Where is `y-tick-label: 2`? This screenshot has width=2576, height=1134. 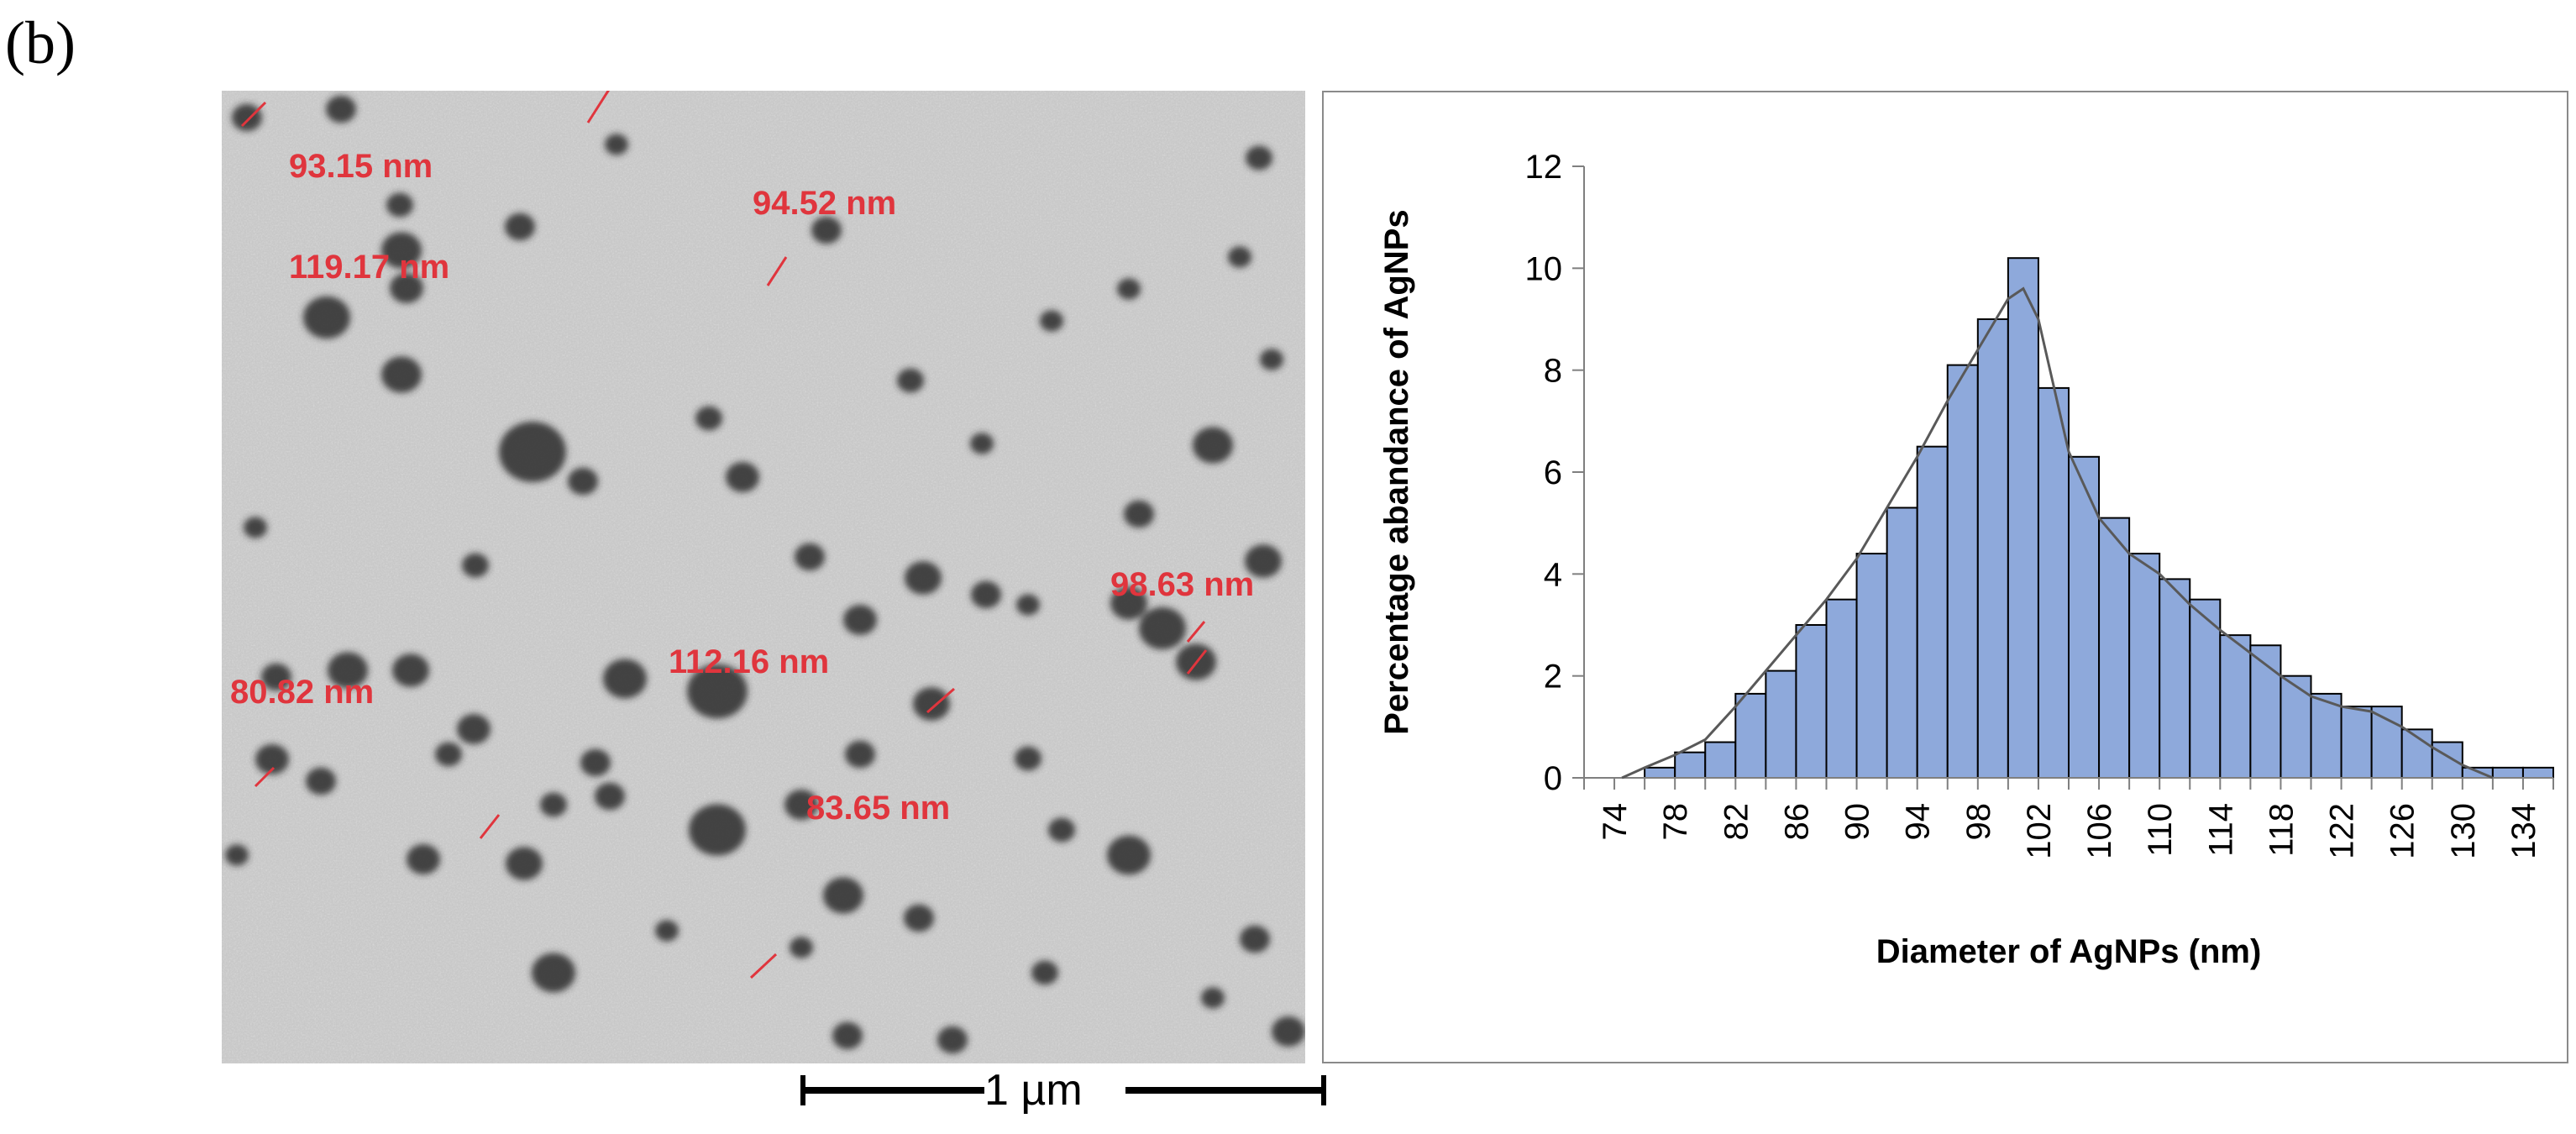 y-tick-label: 2 is located at coordinates (1553, 677).